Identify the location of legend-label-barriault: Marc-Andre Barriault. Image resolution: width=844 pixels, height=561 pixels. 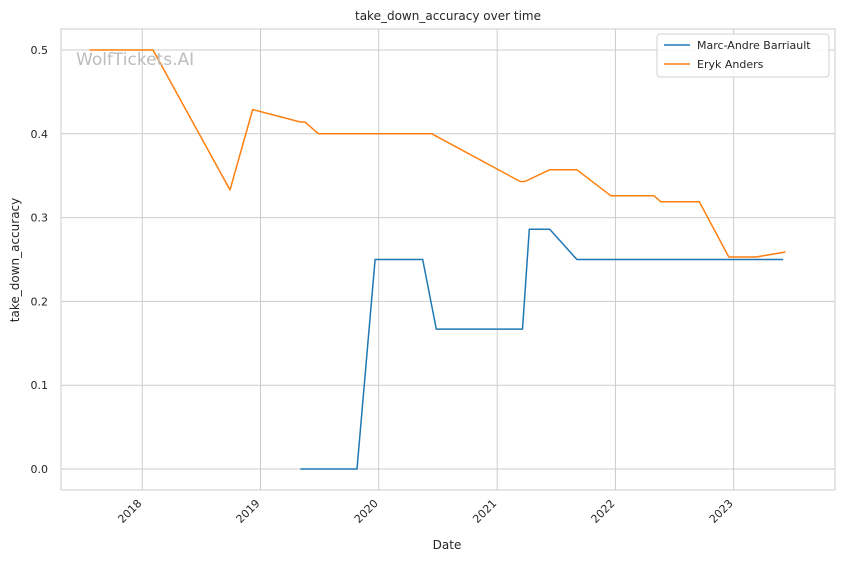
(754, 45).